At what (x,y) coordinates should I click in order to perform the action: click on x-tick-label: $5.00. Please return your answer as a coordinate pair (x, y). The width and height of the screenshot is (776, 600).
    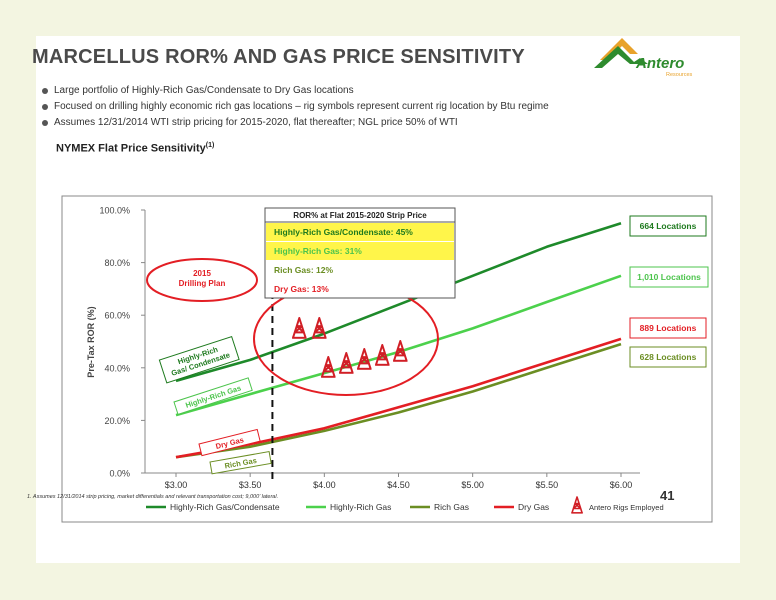
    Looking at the image, I should click on (472, 485).